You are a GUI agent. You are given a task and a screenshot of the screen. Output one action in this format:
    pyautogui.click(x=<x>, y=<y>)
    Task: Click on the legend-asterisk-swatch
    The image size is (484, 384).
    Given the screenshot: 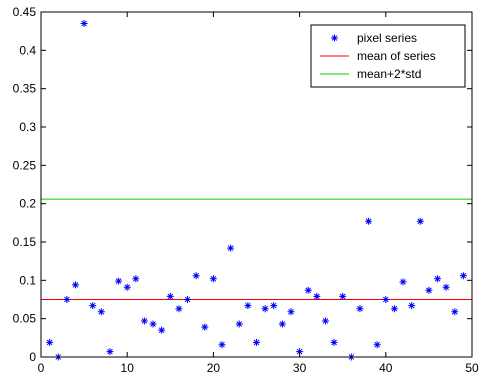 What is the action you would take?
    pyautogui.click(x=334, y=38)
    